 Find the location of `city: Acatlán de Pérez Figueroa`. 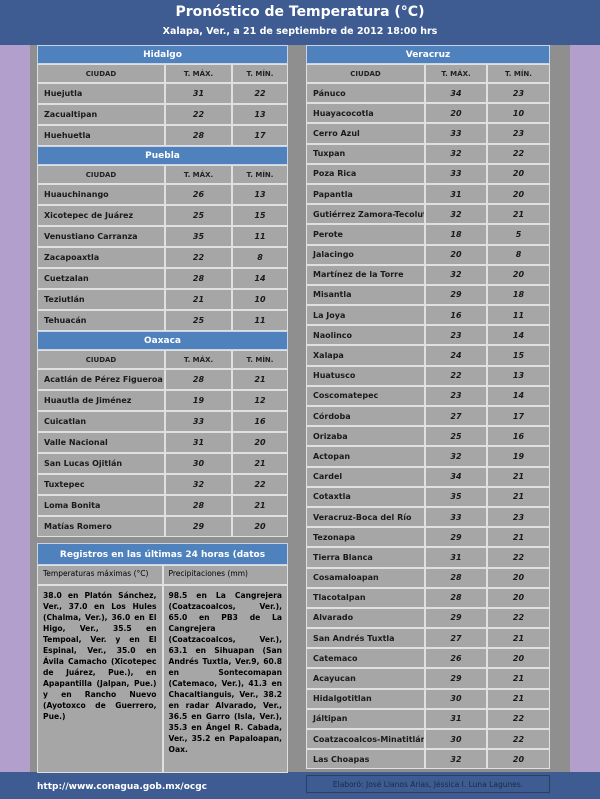

city: Acatlán de Pérez Figueroa is located at coordinates (101, 379).